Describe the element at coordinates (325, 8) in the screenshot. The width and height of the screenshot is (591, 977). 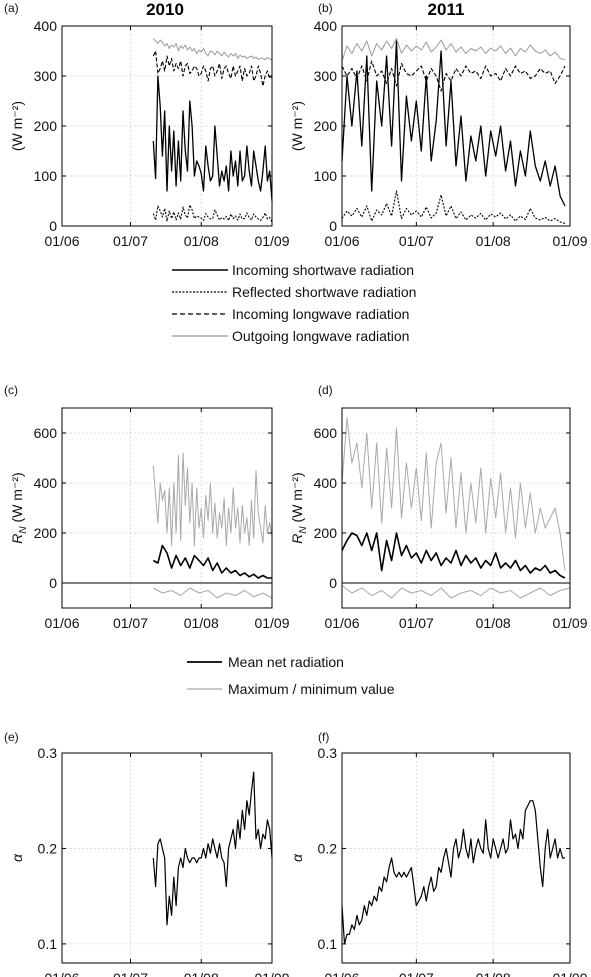
I see `panel-label: (b)` at that location.